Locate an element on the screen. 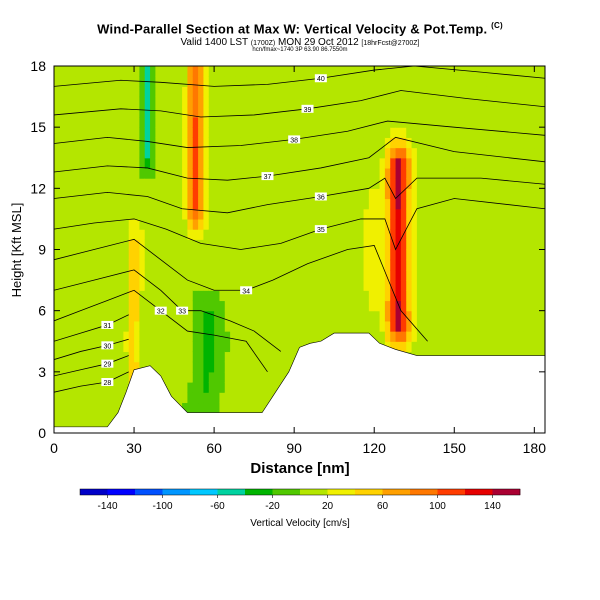  isentrope-label: 31 is located at coordinates (107, 326).